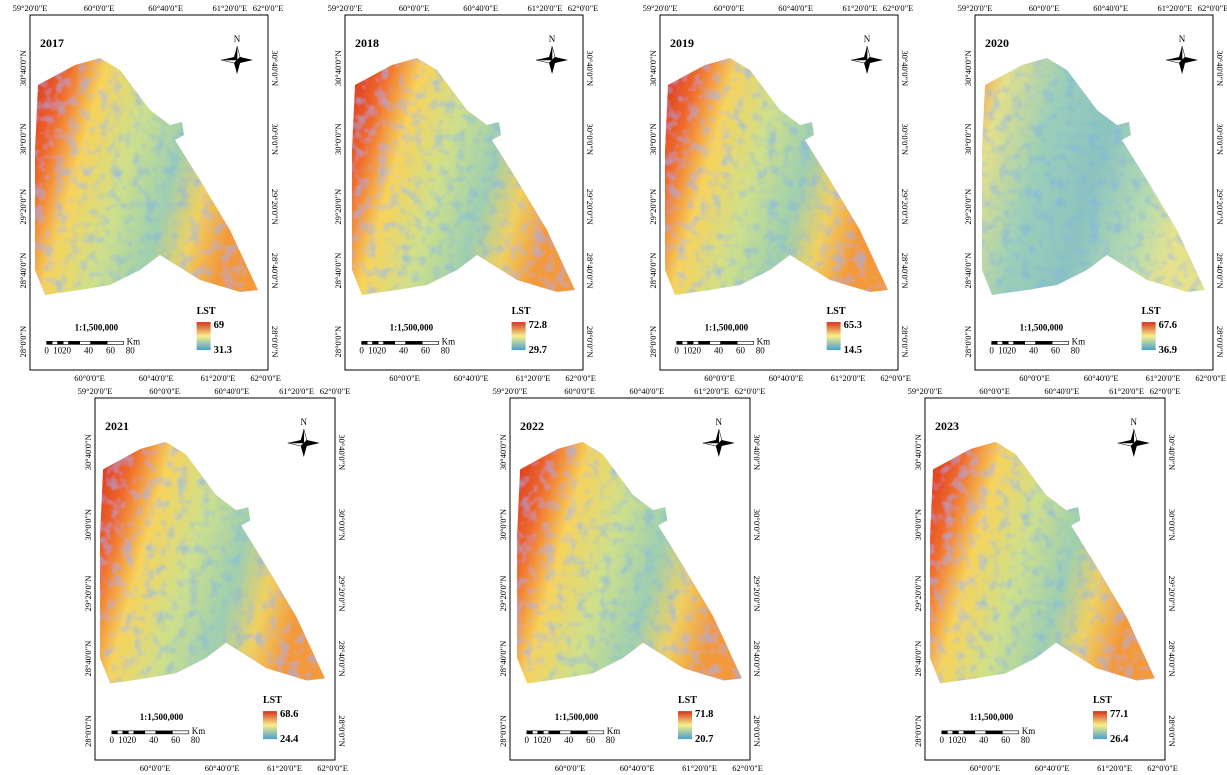  What do you see at coordinates (757, 525) in the screenshot?
I see `right-tick-label: 30°0'0"N` at bounding box center [757, 525].